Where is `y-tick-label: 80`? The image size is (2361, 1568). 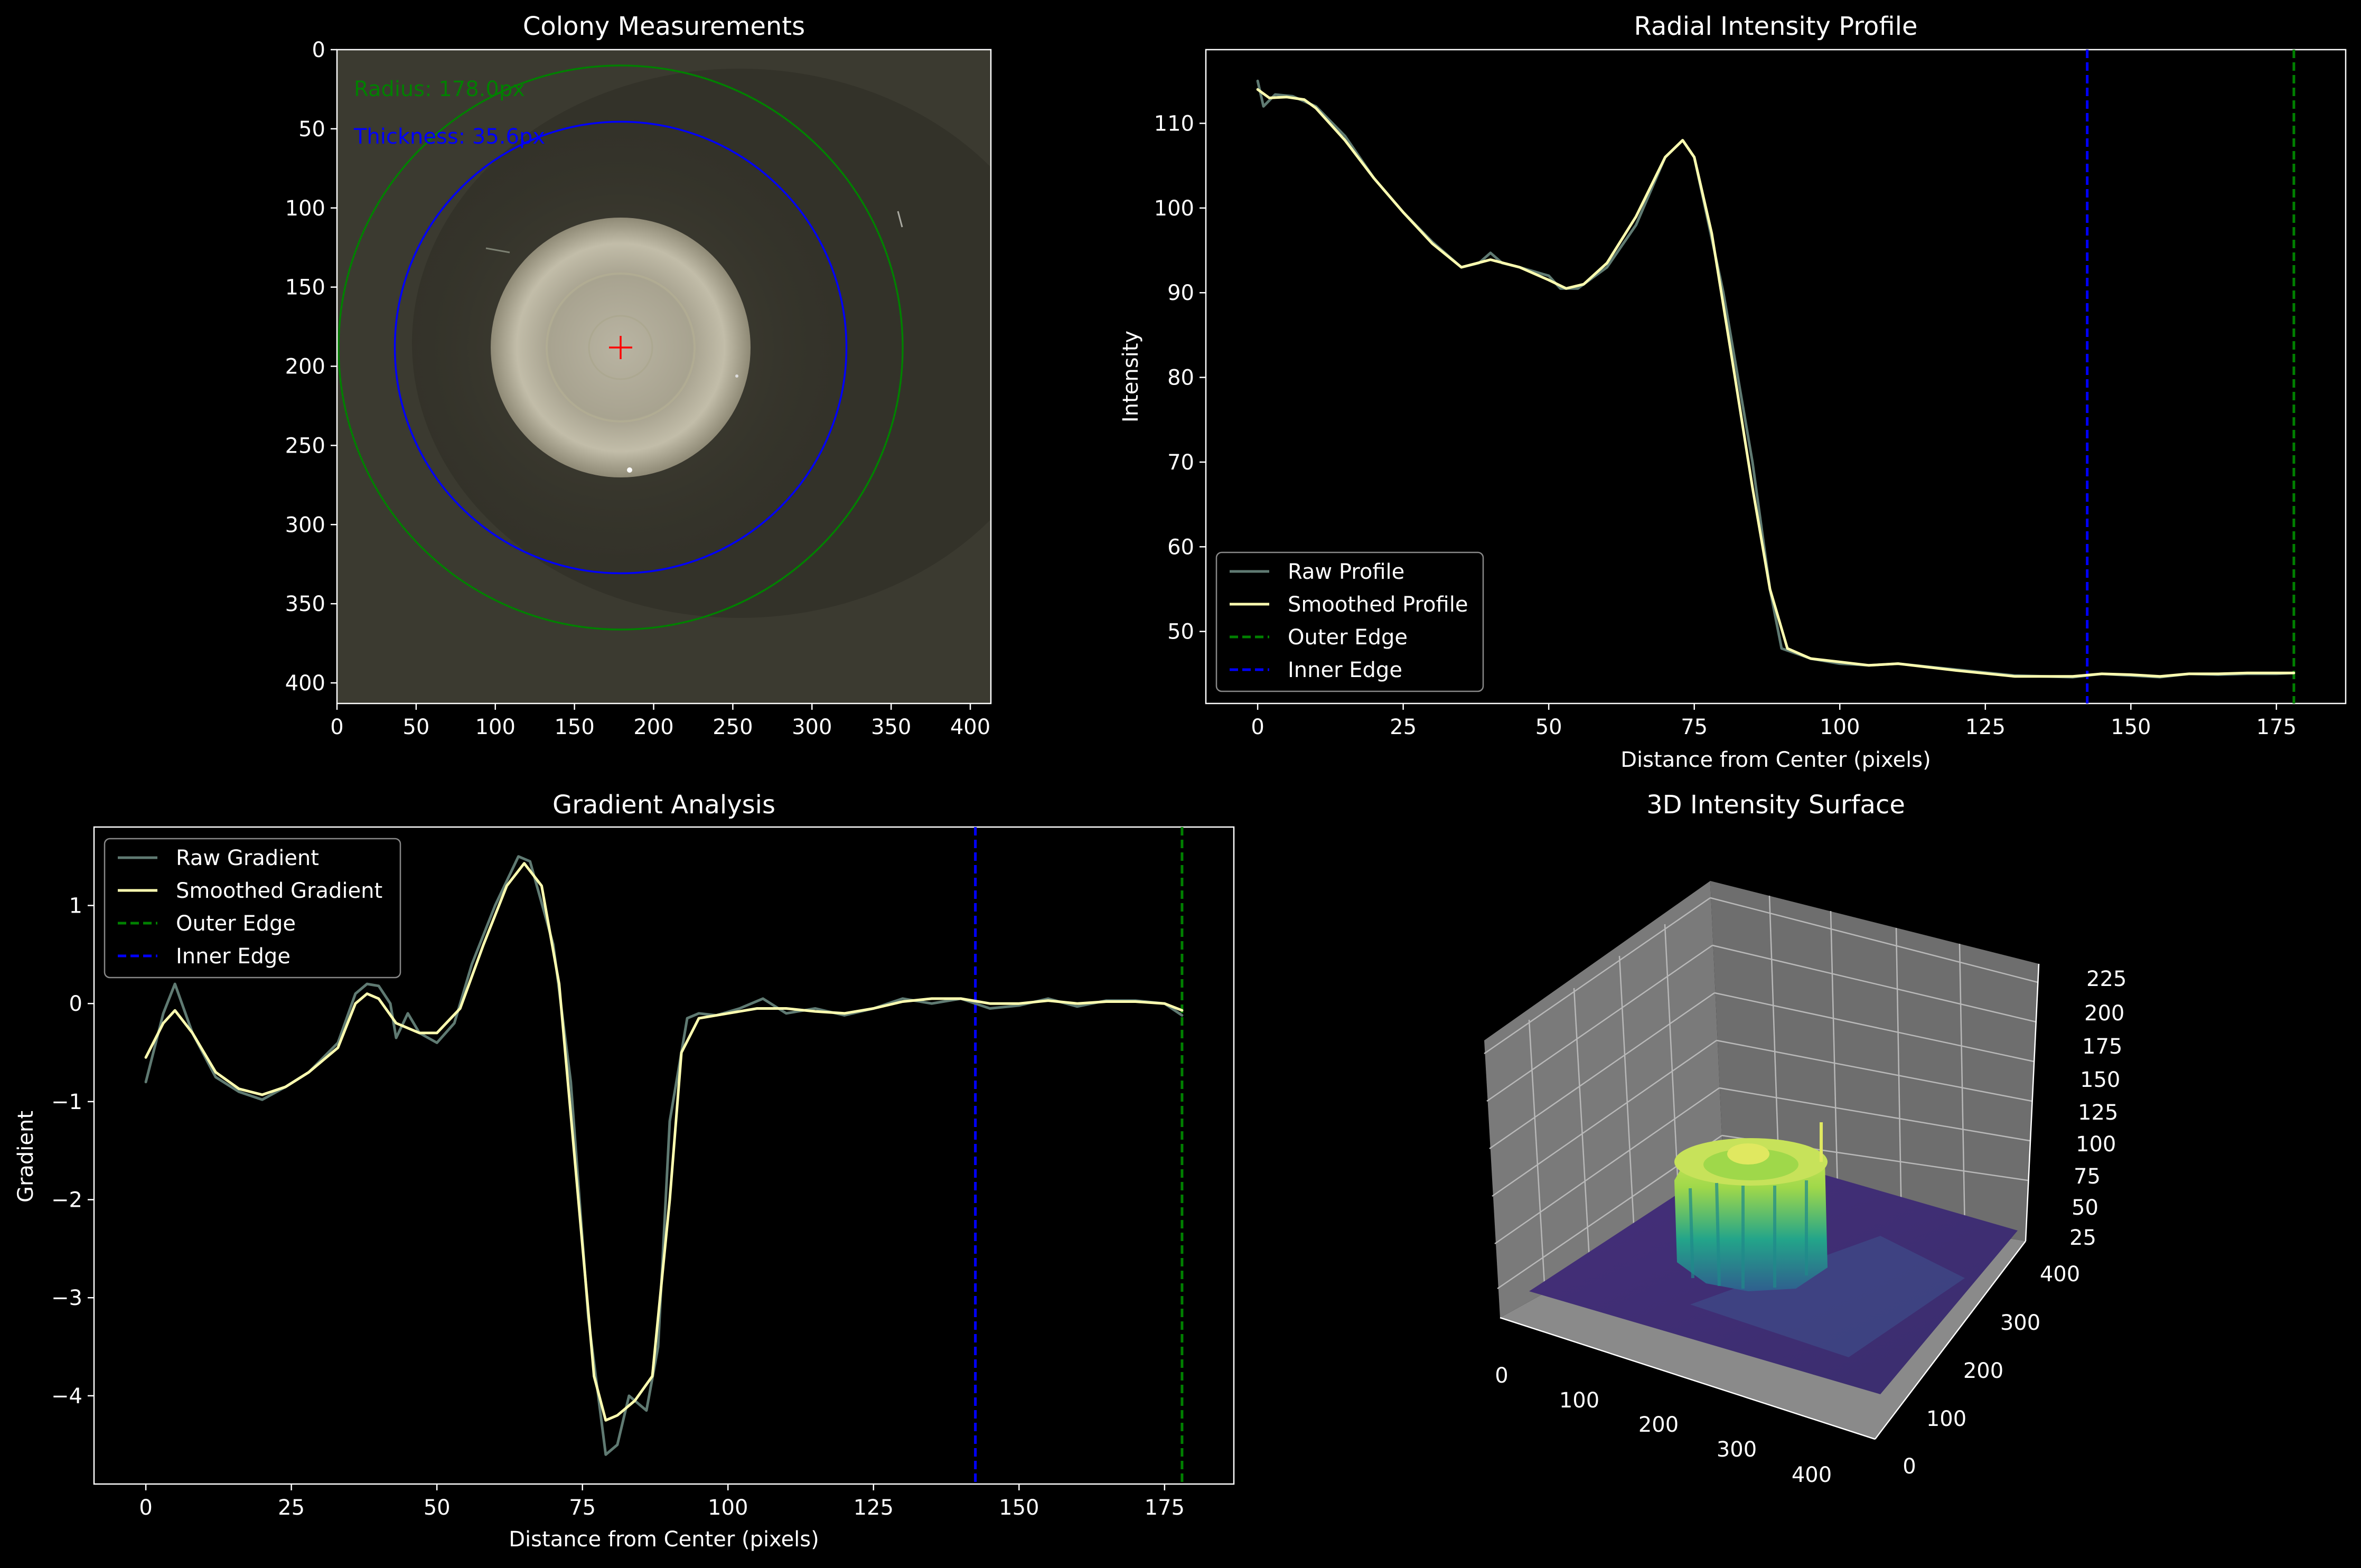 y-tick-label: 80 is located at coordinates (1180, 378).